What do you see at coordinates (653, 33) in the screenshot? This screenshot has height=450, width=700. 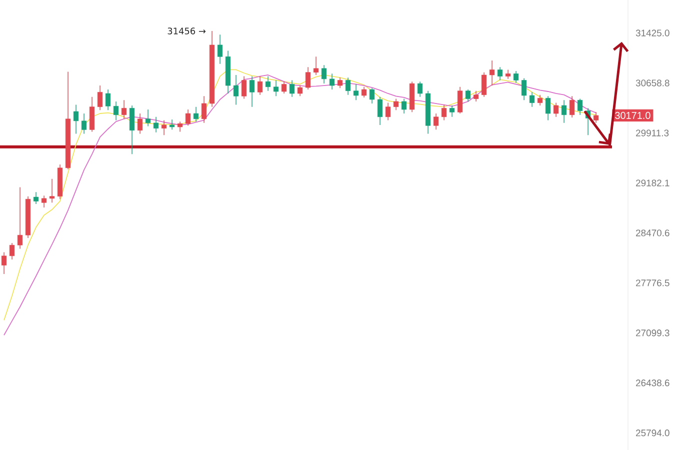 I see `y-tick-label: 31425.0` at bounding box center [653, 33].